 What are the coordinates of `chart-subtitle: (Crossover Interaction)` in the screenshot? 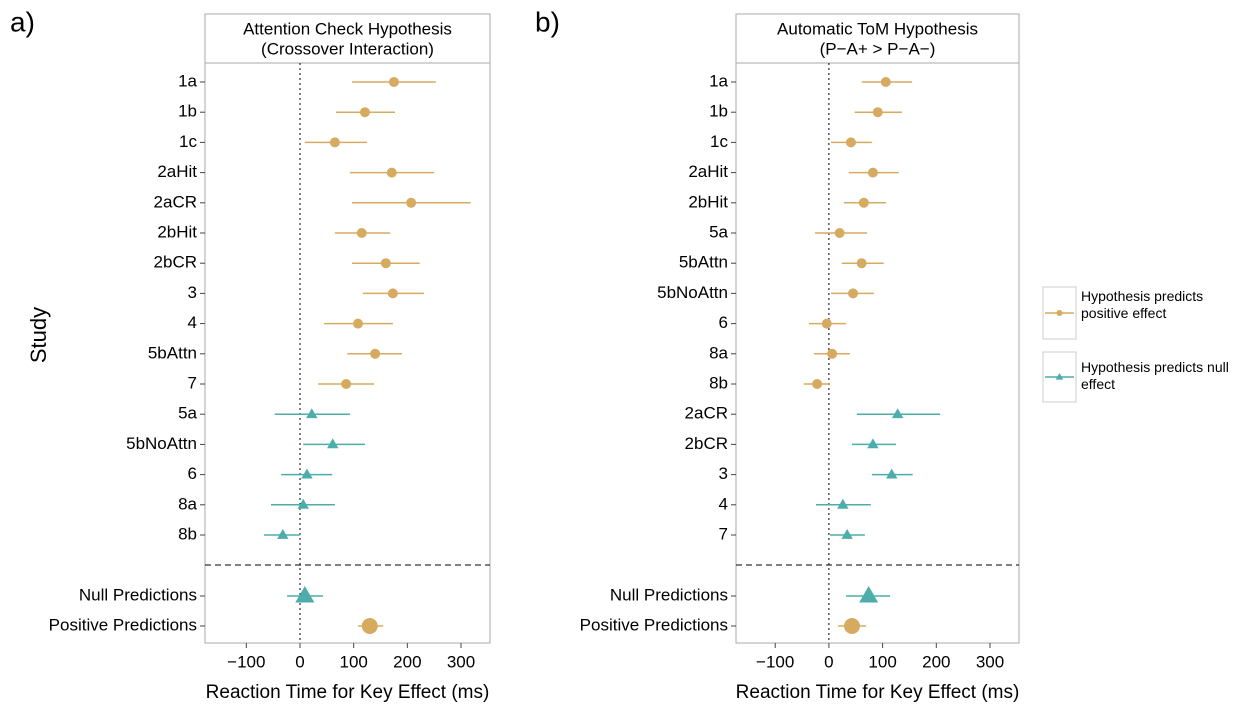 It's located at (347, 48).